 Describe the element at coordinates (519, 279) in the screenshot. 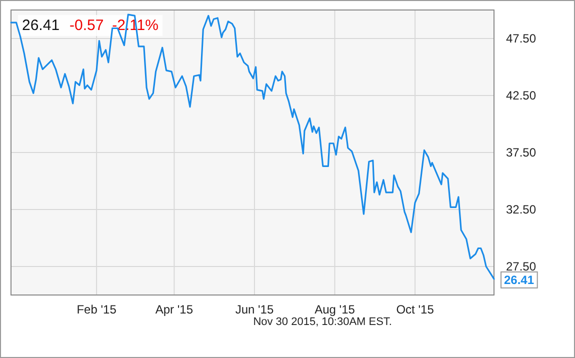

I see `annotation: 26.41` at that location.